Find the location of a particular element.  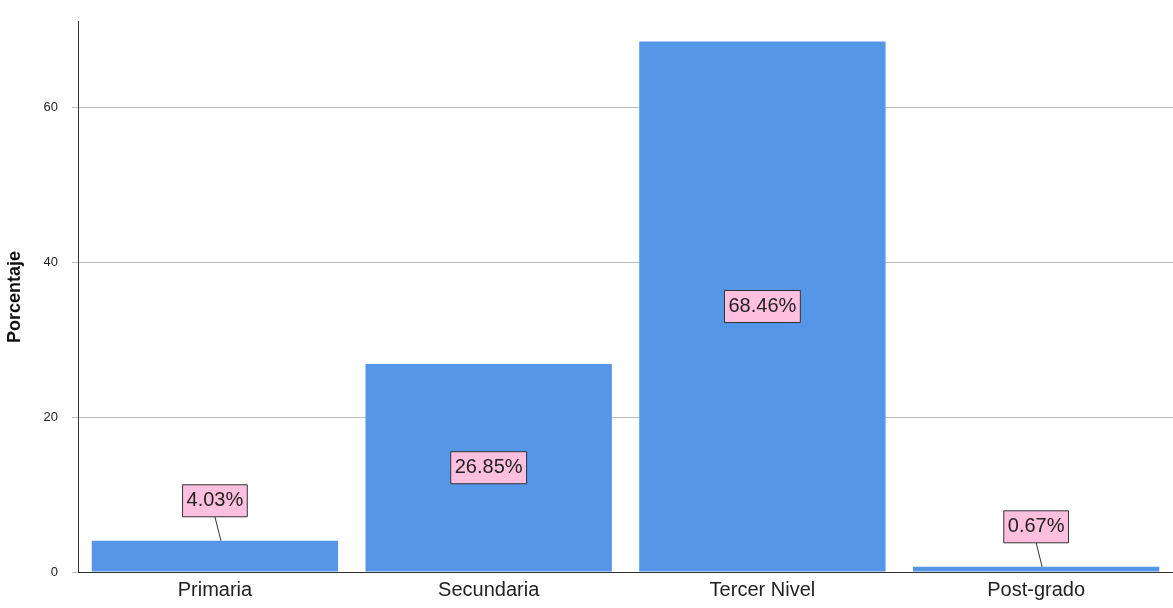

data-label: 26.85% is located at coordinates (488, 466).